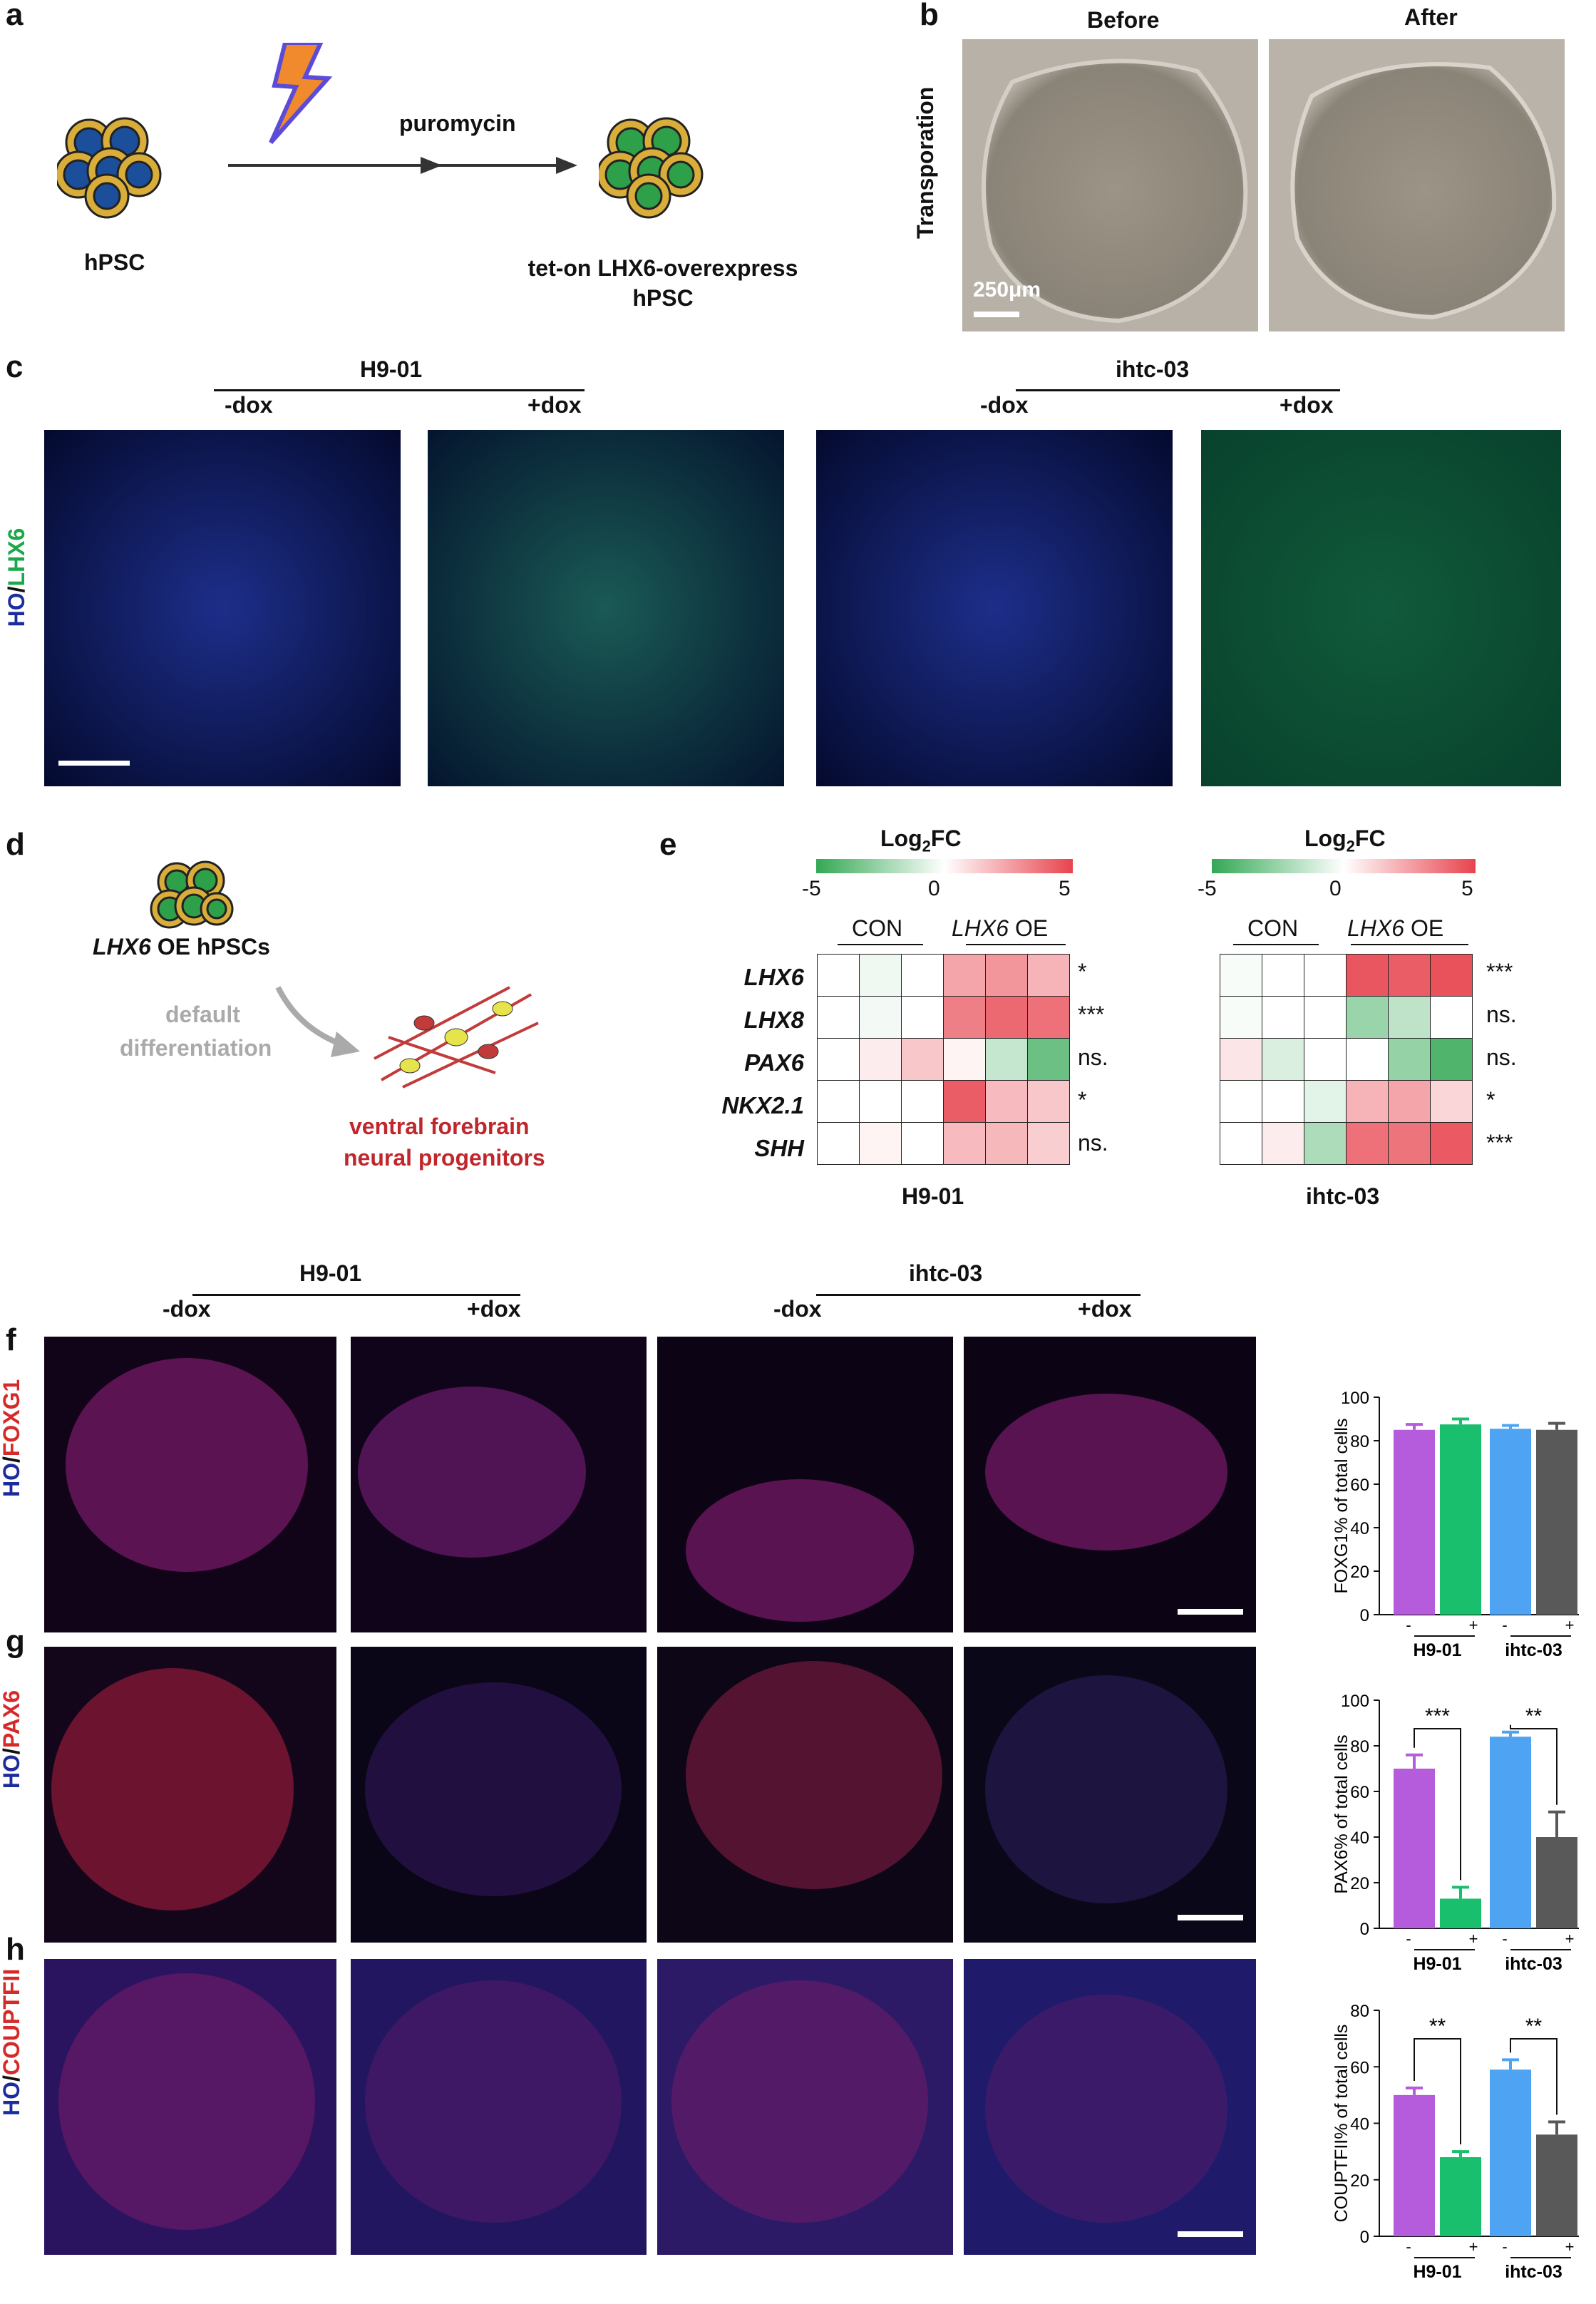  I want to click on after-label: After, so click(1431, 17).